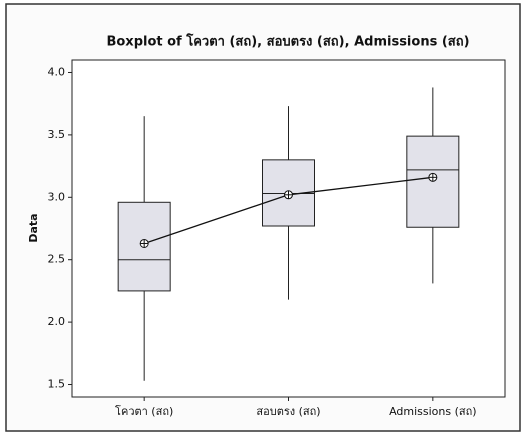  I want to click on x-tick-label: โควตา (สถ), so click(144, 411).